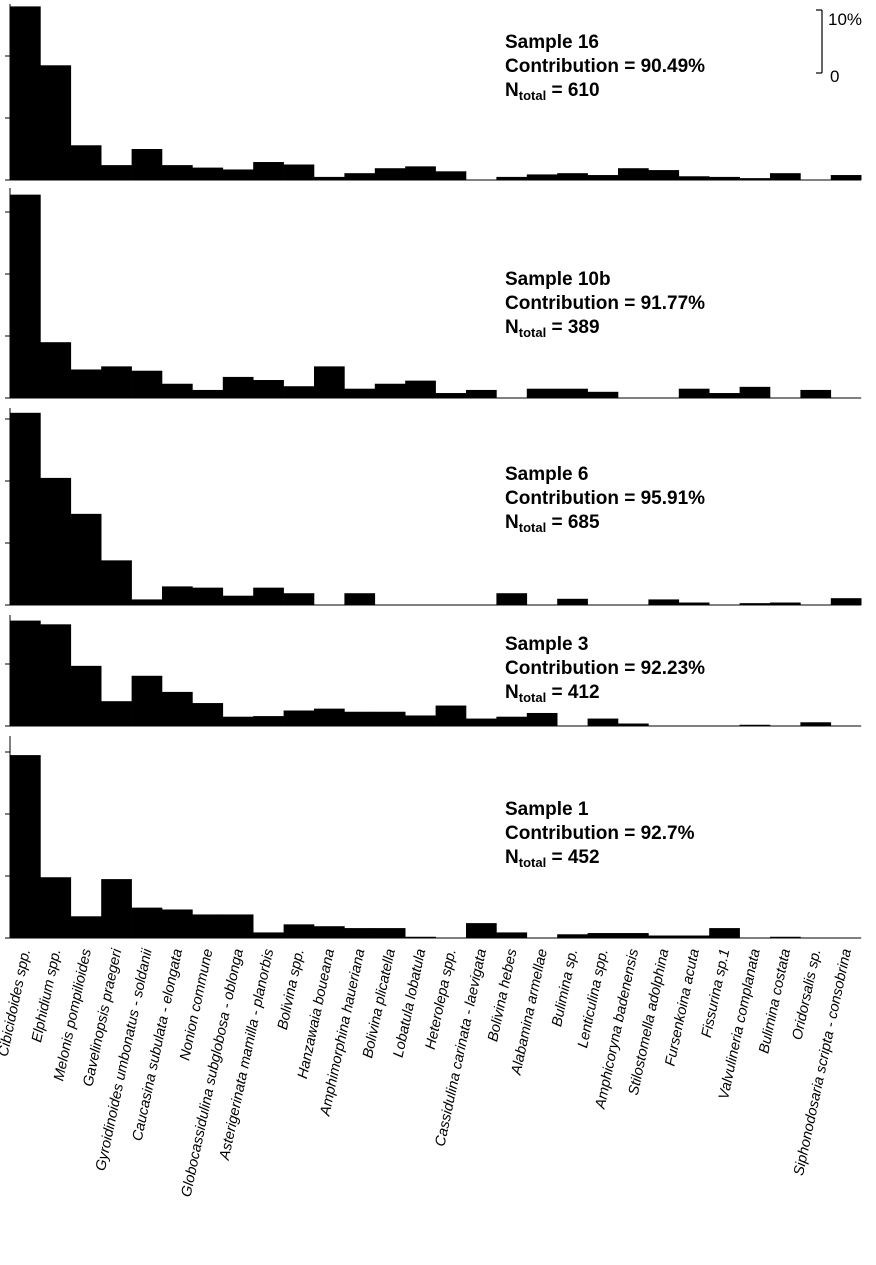 The width and height of the screenshot is (876, 1265). Describe the element at coordinates (593, 999) in the screenshot. I see `category-label: Lenticulina spp.` at that location.